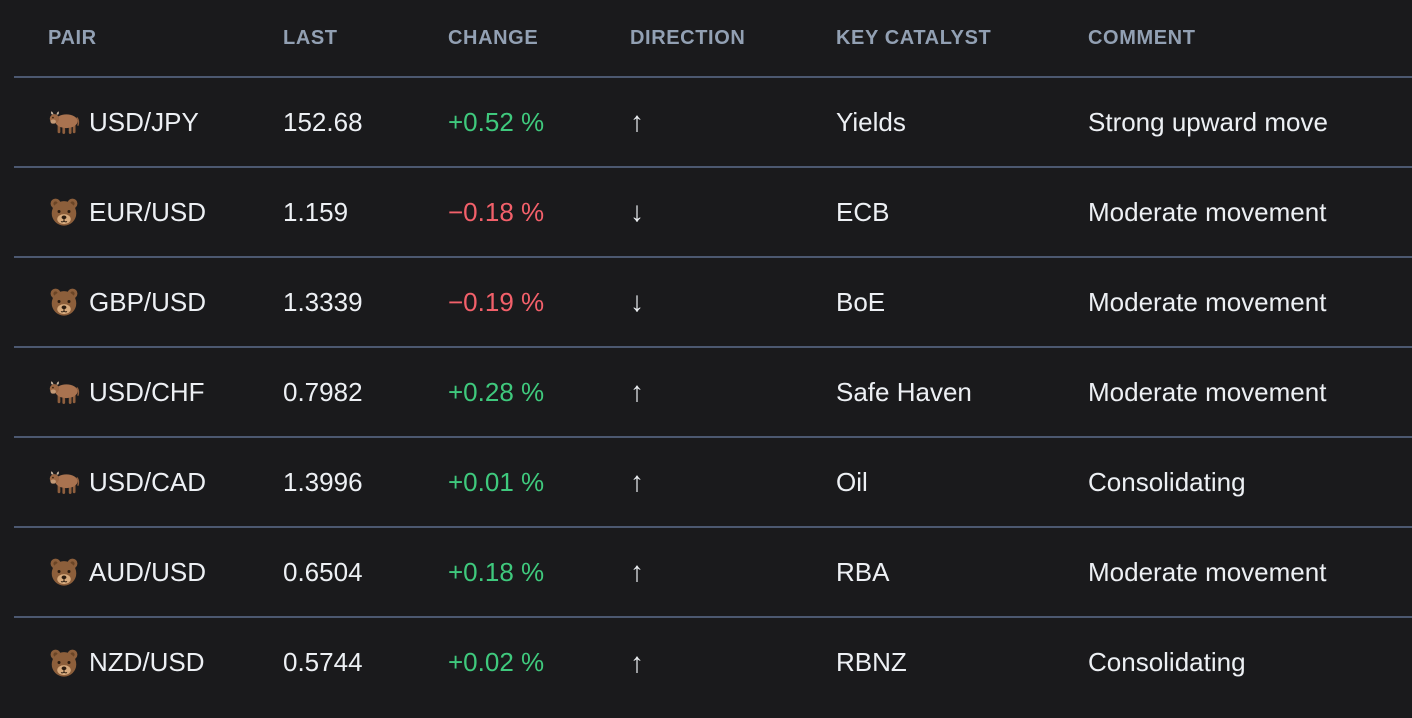  I want to click on pair-cell: USD/CHF, so click(148, 392).